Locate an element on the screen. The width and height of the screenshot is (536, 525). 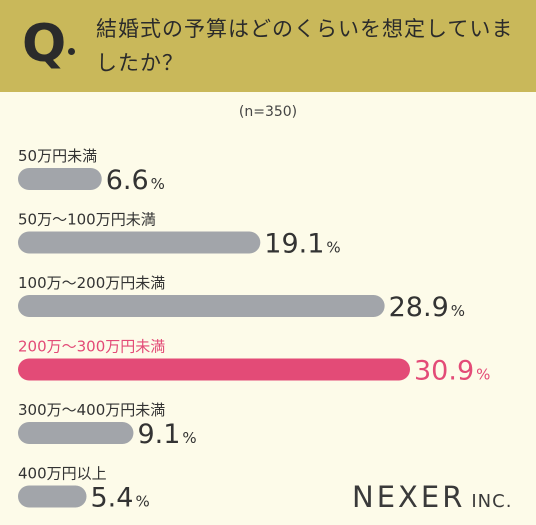
category-label: 100万～200万円未満 is located at coordinates (91, 283).